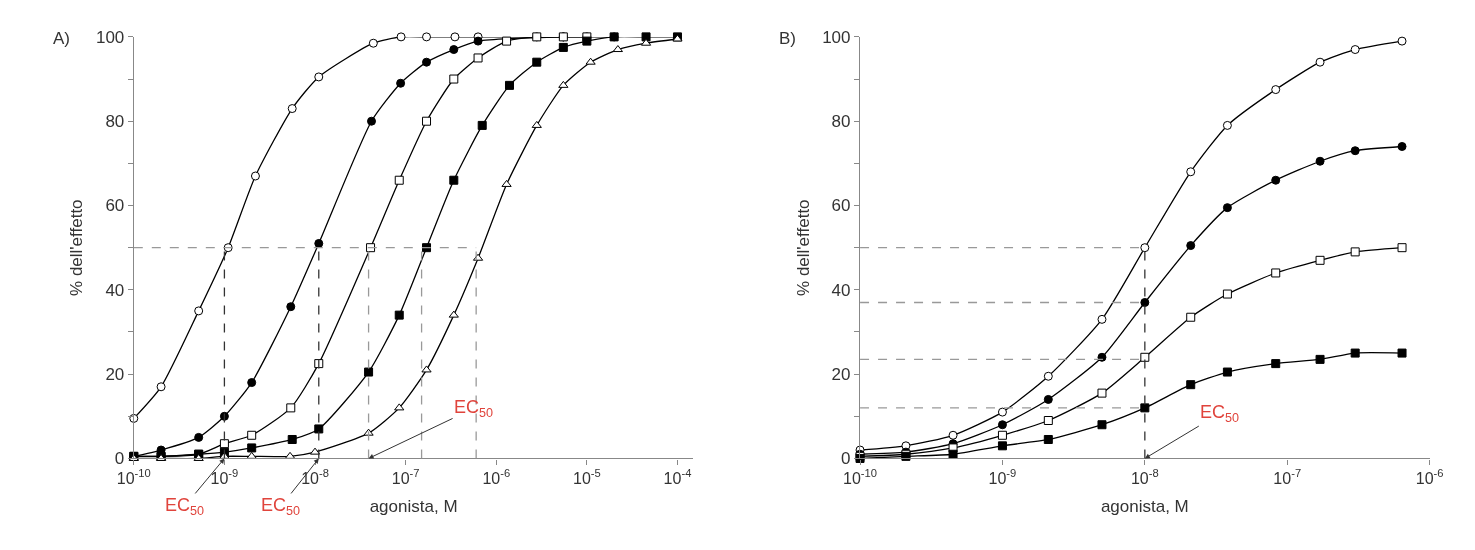 The width and height of the screenshot is (1475, 550). I want to click on text: B), so click(787, 38).